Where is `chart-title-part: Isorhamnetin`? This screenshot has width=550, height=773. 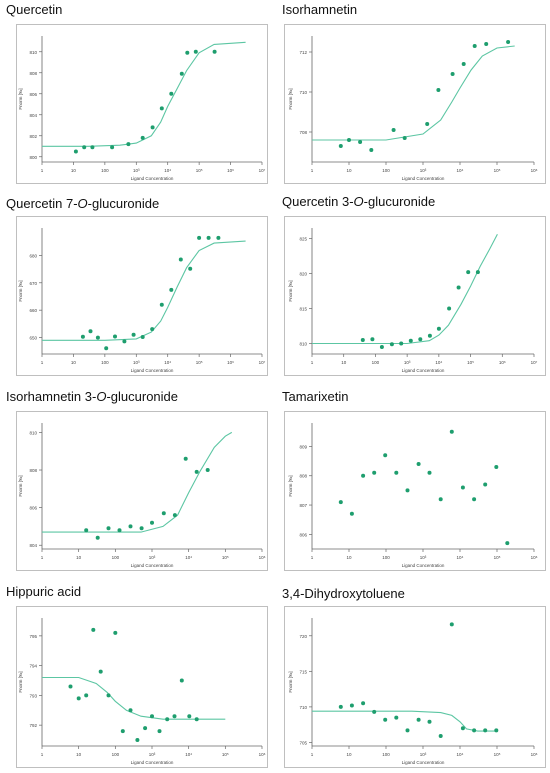 chart-title-part: Isorhamnetin is located at coordinates (320, 9).